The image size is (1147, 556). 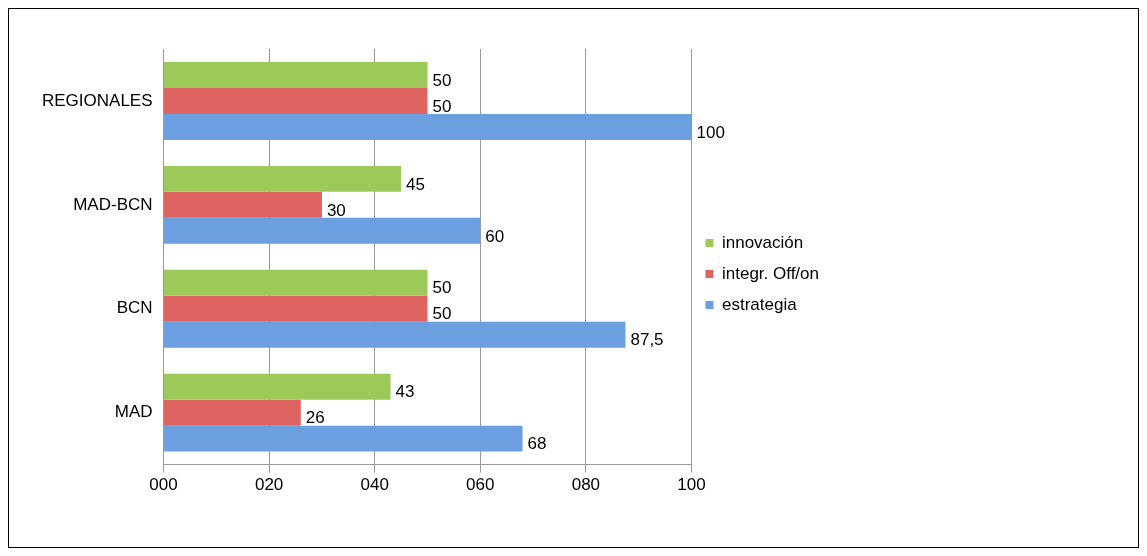 I want to click on legend-label: integr. Off/on, so click(x=770, y=273).